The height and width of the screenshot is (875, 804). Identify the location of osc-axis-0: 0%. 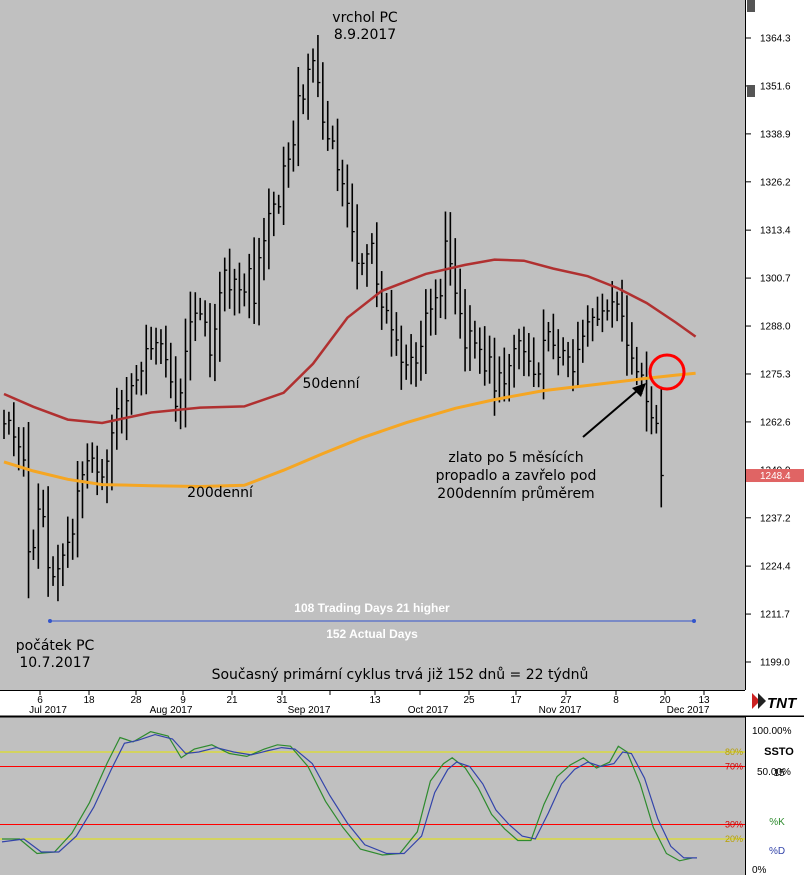
(759, 870).